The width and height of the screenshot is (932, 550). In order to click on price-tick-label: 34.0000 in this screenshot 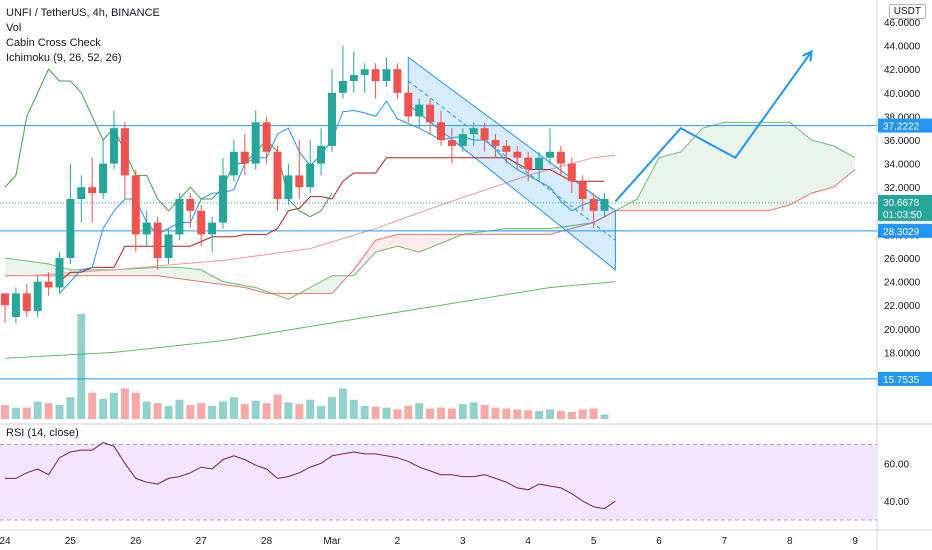, I will do `click(902, 165)`.